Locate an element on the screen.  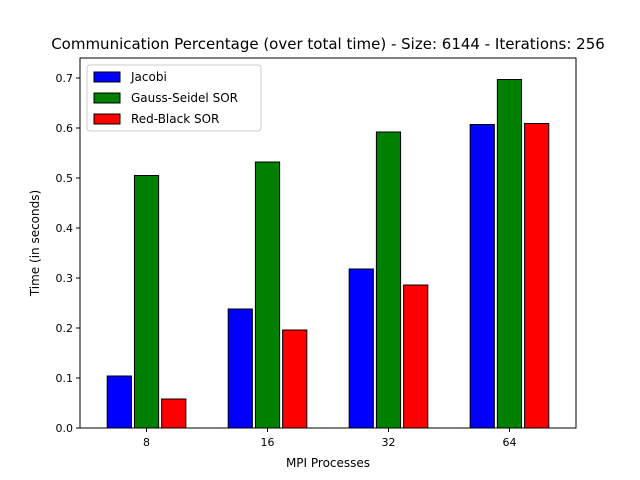
y-tick-label: 0.7 is located at coordinates (65, 78).